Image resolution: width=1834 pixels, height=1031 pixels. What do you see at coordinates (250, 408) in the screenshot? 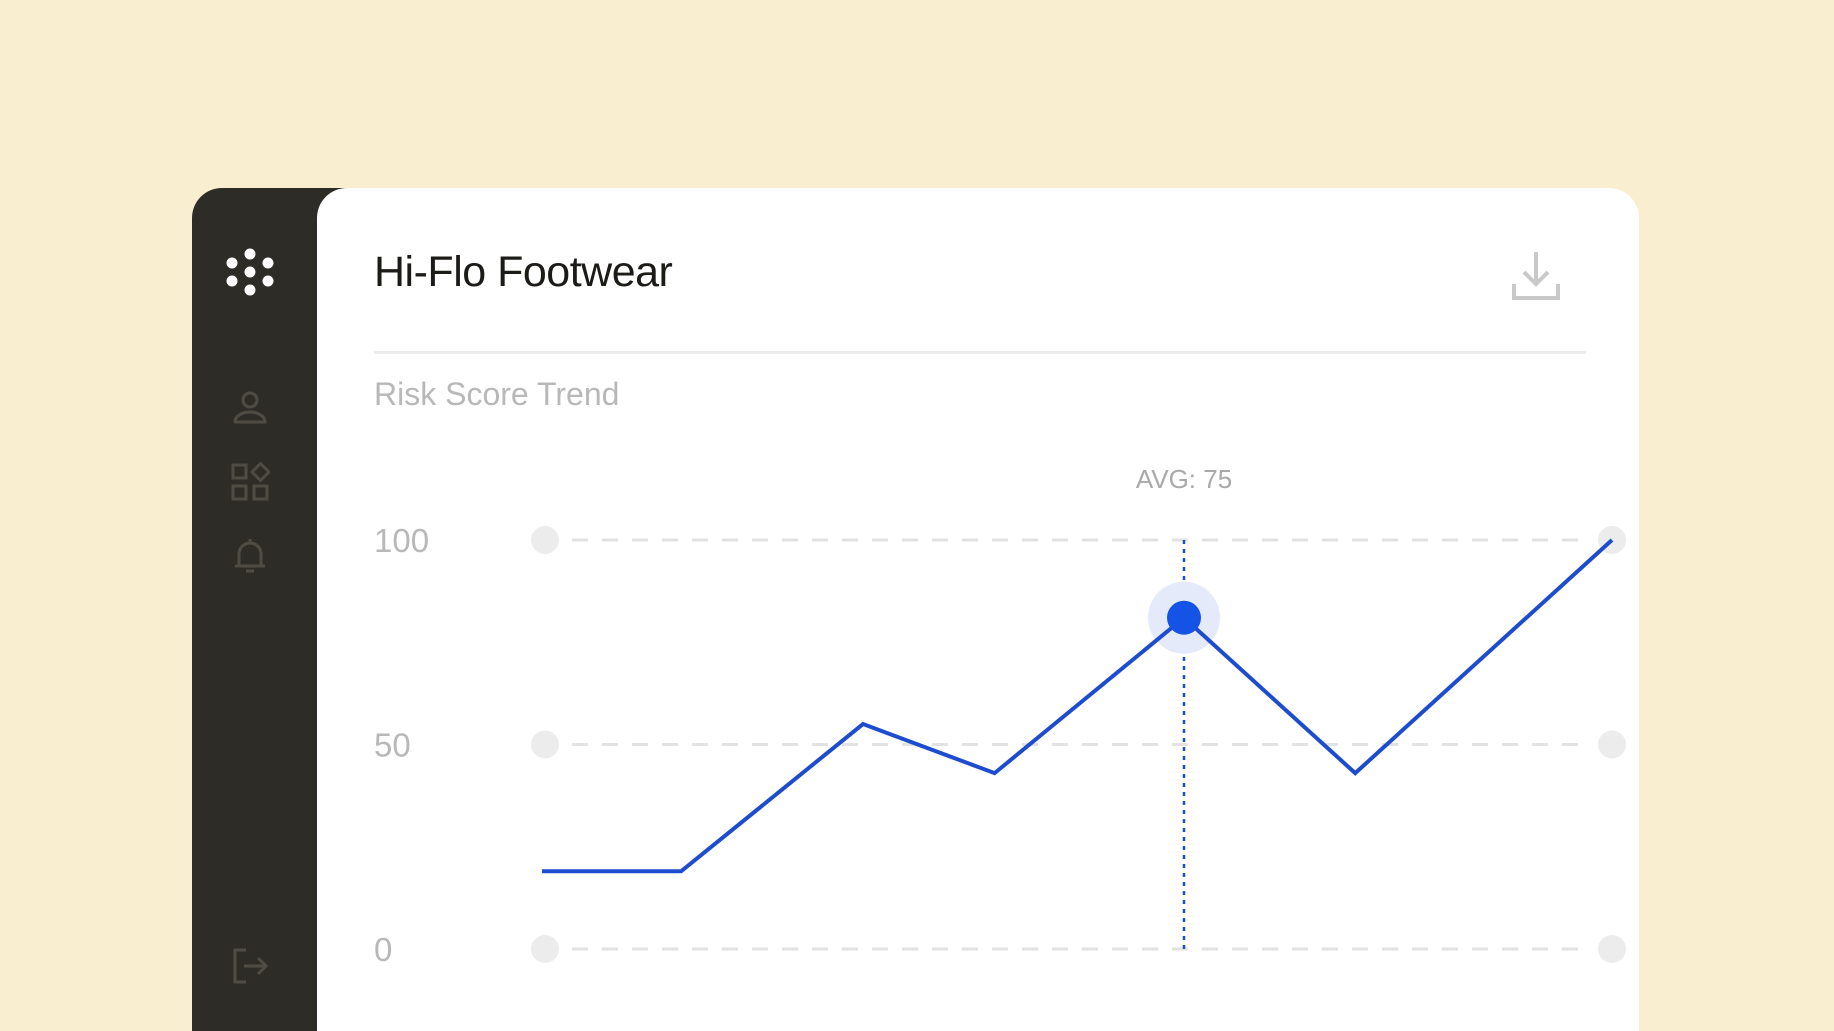
I see `user-icon` at bounding box center [250, 408].